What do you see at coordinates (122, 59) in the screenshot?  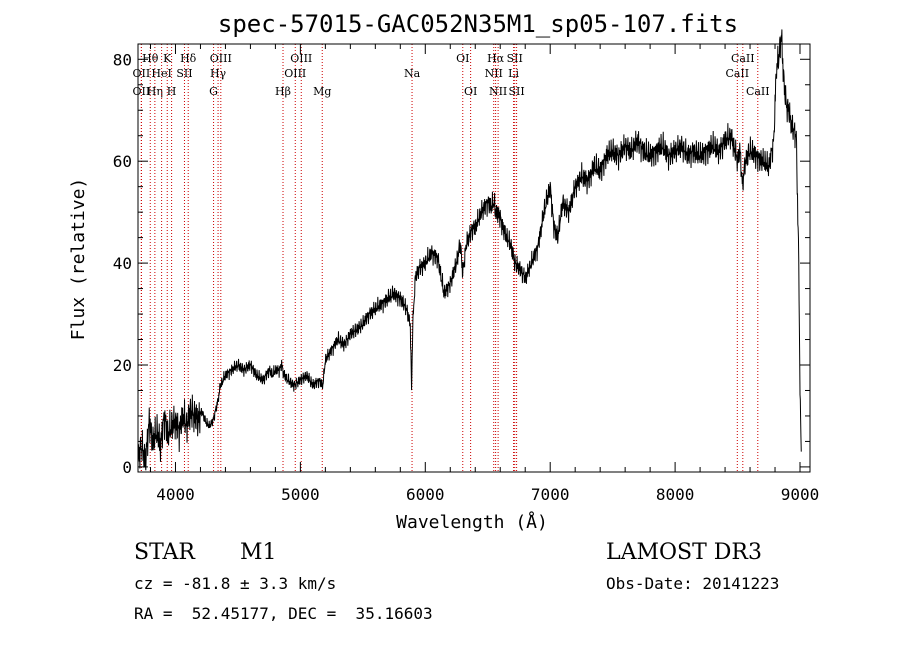 I see `y-tick-label-4: 80` at bounding box center [122, 59].